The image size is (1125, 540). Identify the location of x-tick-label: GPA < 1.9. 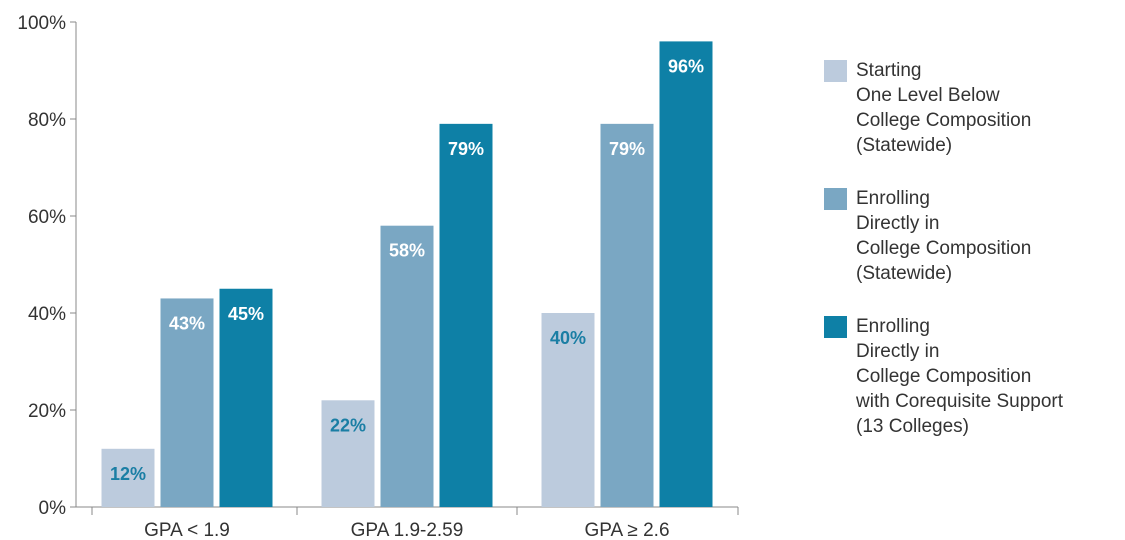
(187, 530).